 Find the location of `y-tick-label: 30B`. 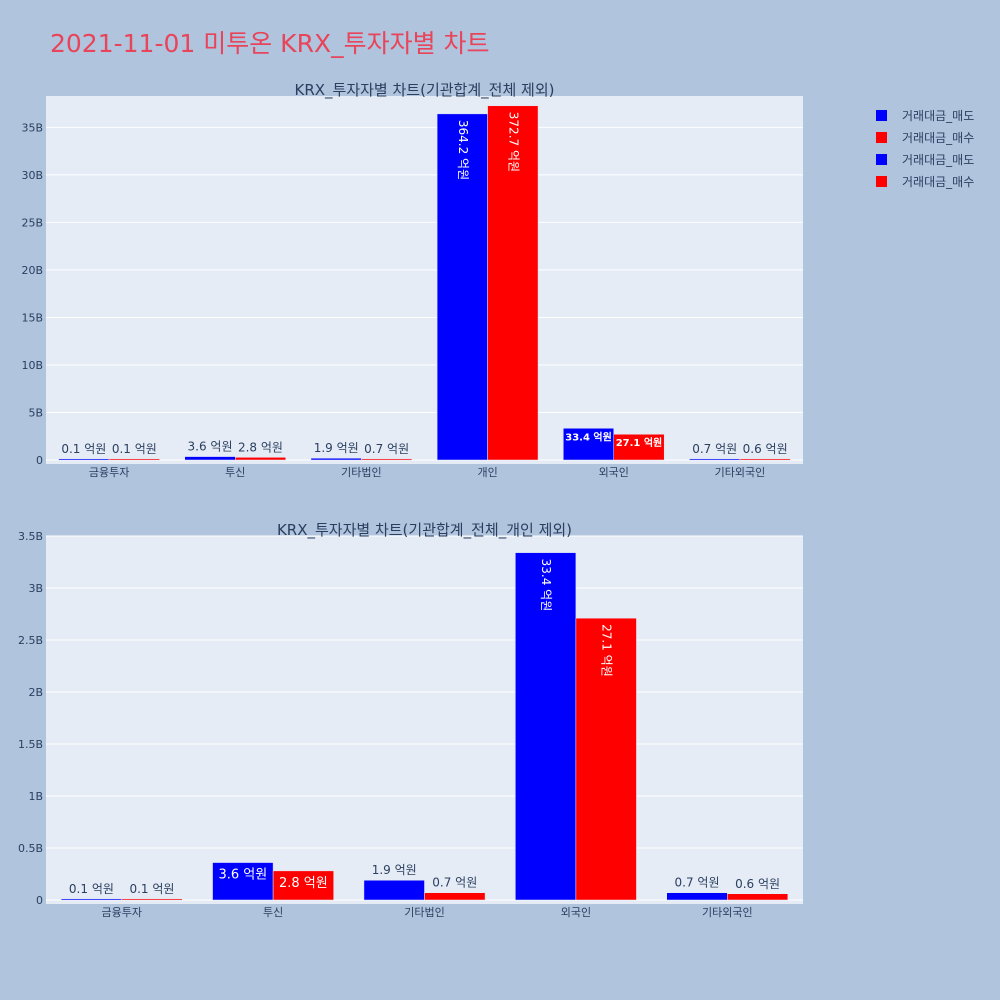

y-tick-label: 30B is located at coordinates (32, 175).